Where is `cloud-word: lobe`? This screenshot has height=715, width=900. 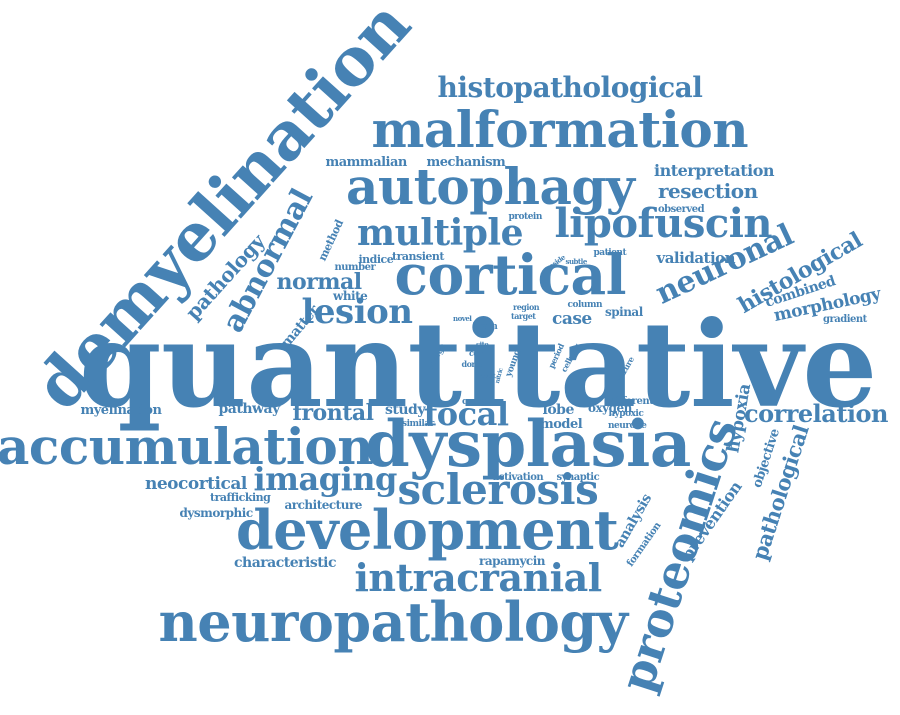 cloud-word: lobe is located at coordinates (558, 410).